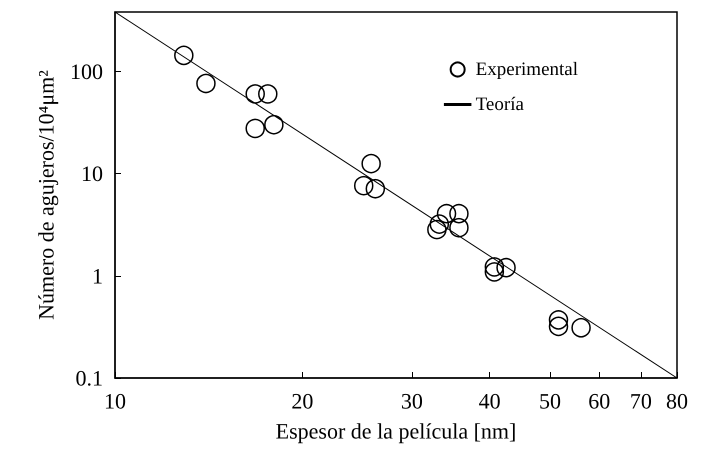 The image size is (703, 459). Describe the element at coordinates (97, 275) in the screenshot. I see `y-tick-label: 1` at that location.